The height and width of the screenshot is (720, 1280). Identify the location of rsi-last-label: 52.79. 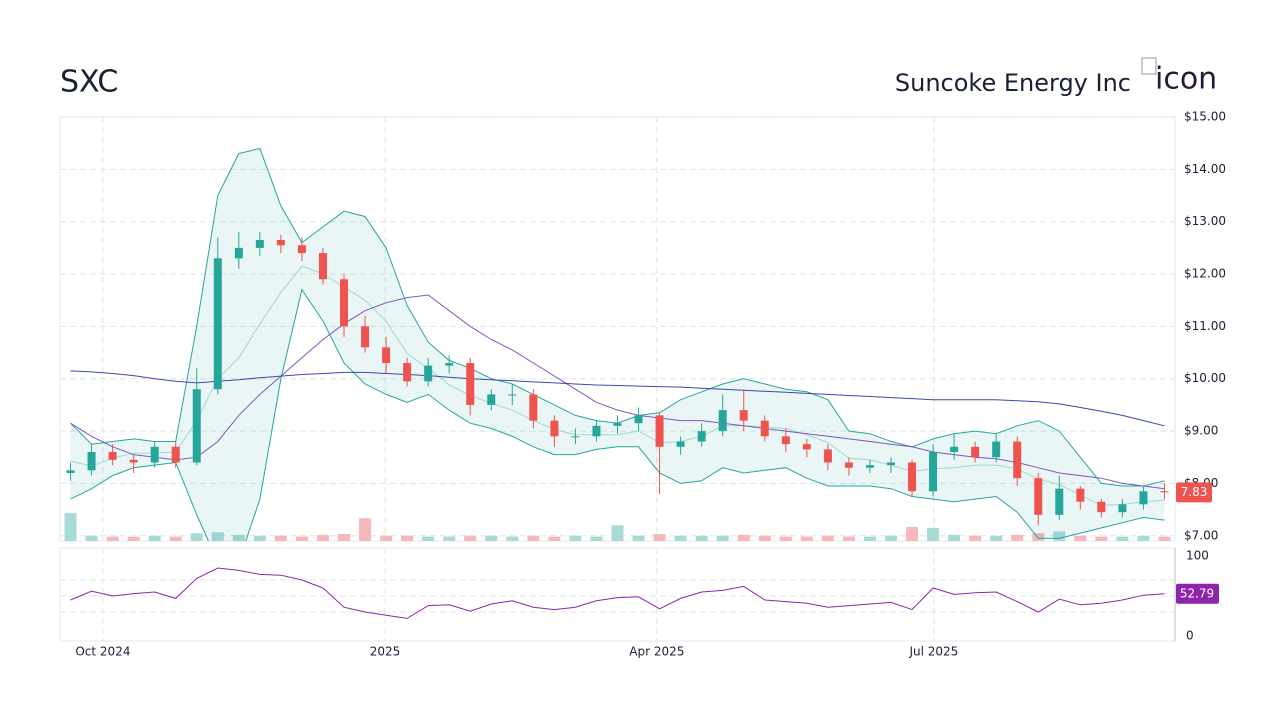
(1197, 593).